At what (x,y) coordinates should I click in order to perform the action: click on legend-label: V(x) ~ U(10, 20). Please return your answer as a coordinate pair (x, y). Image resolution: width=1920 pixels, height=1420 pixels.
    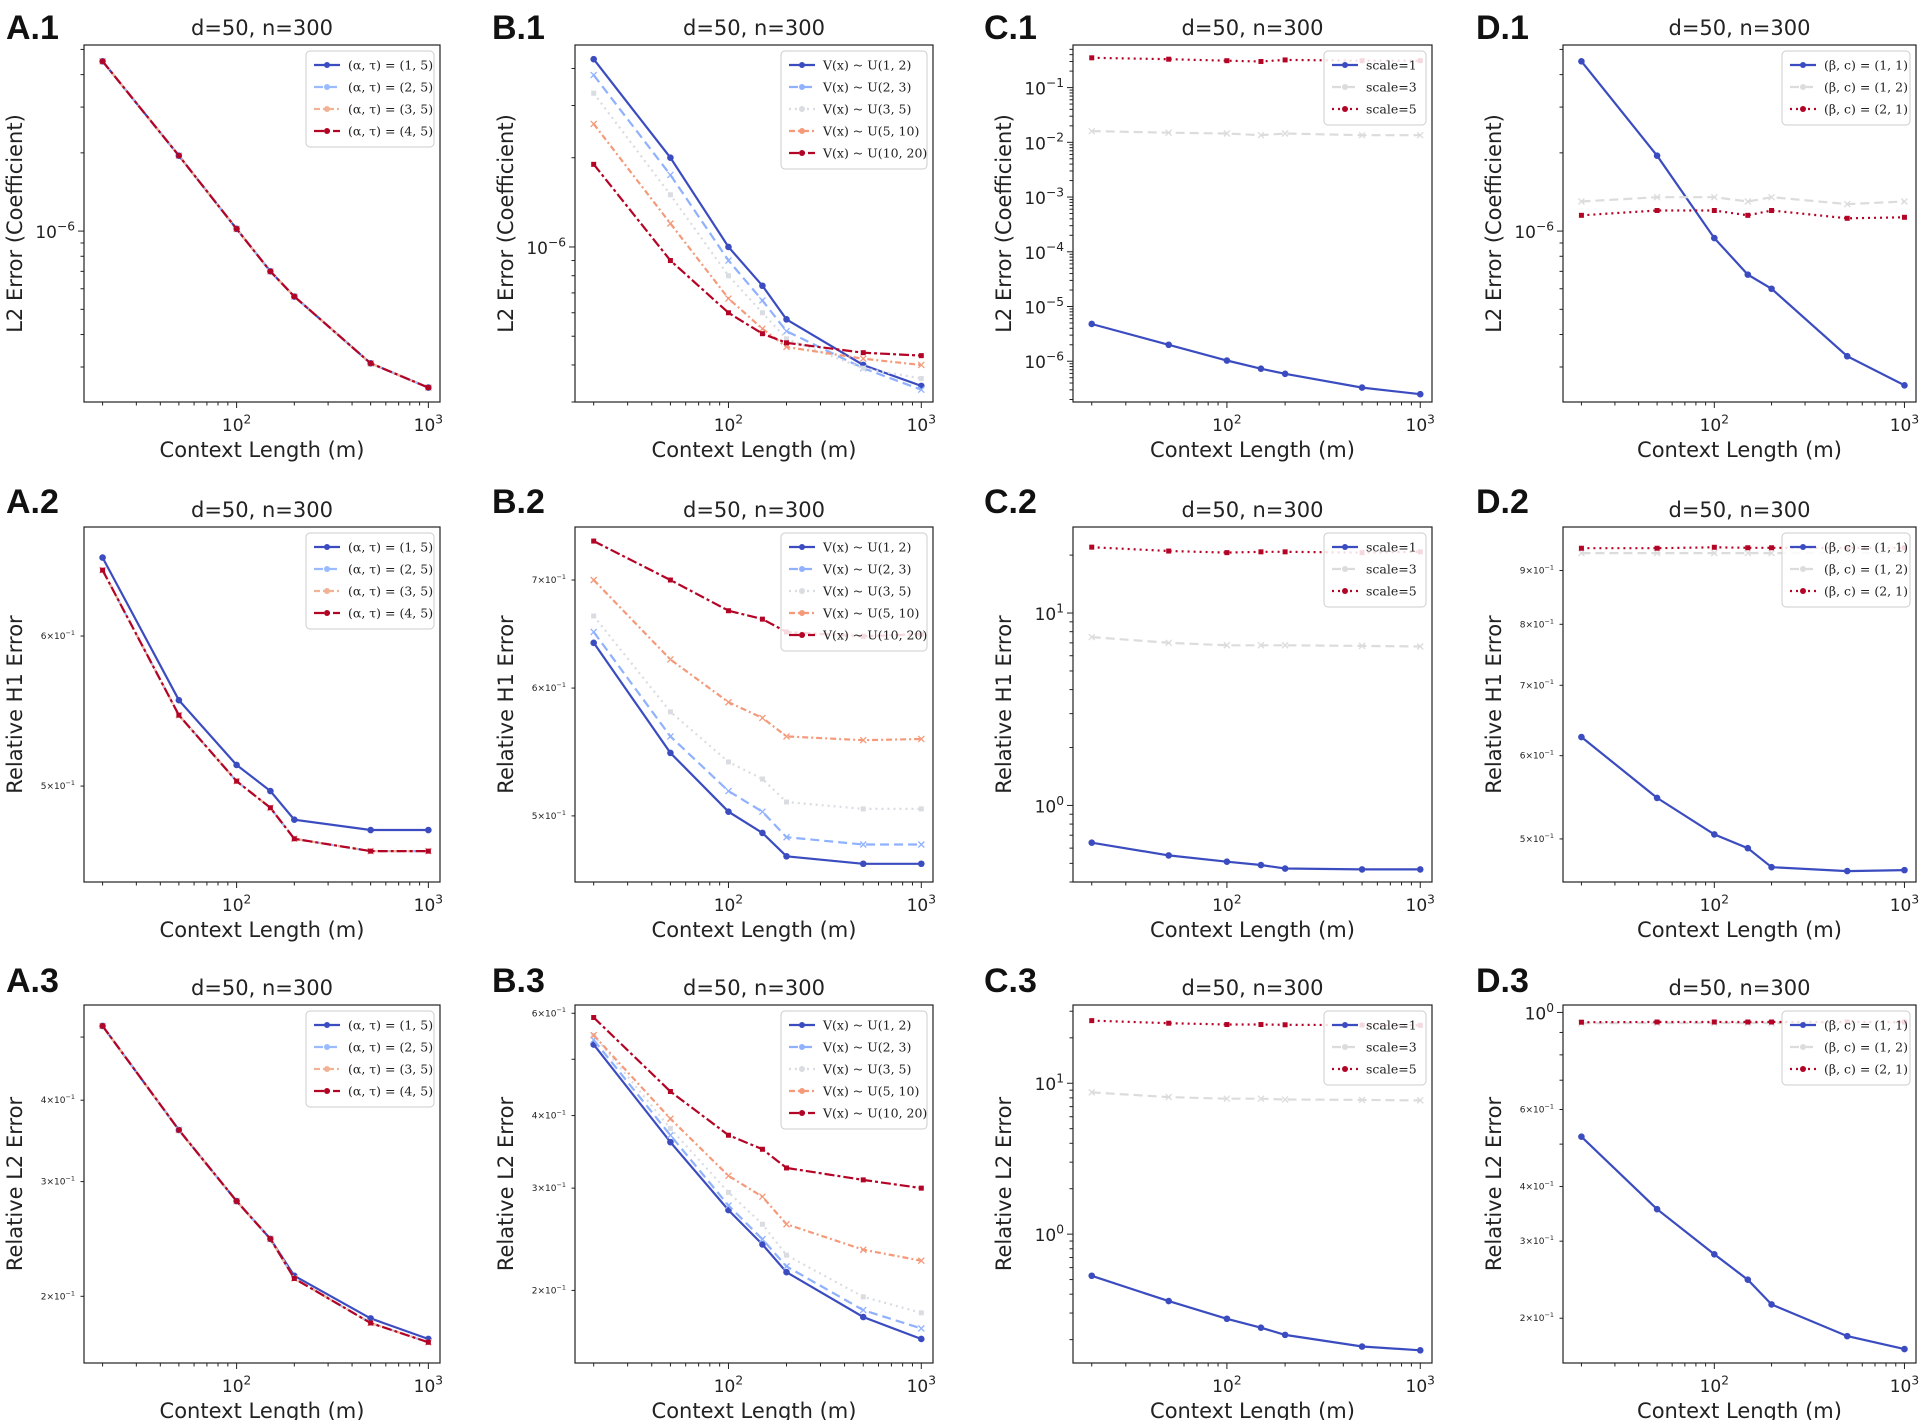
    Looking at the image, I should click on (874, 635).